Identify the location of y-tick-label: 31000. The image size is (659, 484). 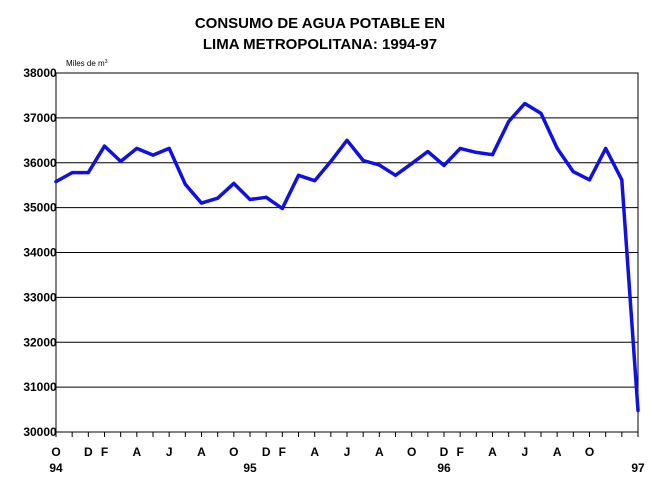
(40, 387).